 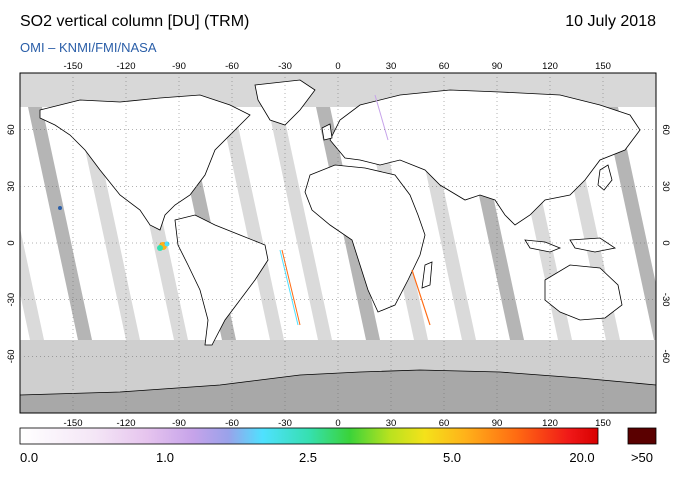 I want to click on longitude-ticks-bottom: -150 -120 -90 -60 -30 0 30 60 90 120 150, so click(x=336, y=423).